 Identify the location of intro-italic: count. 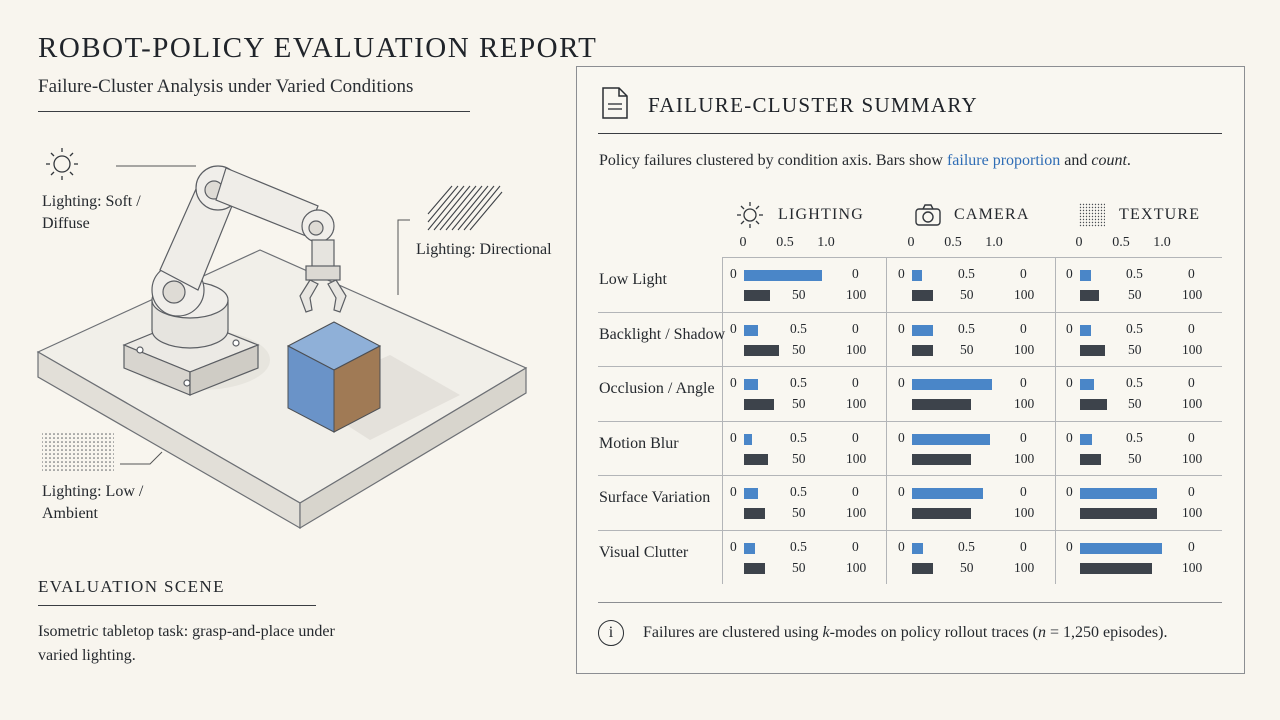
(1109, 160).